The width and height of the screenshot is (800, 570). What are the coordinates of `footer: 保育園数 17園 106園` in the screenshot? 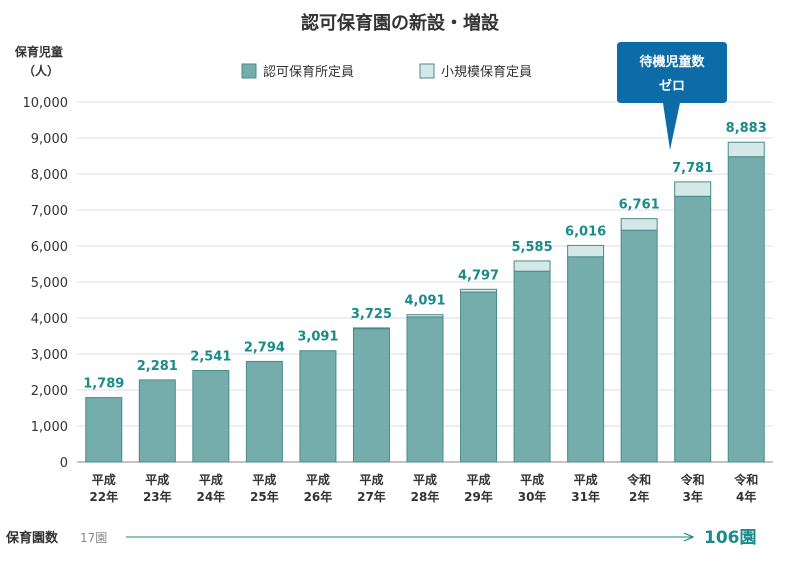 It's located at (381, 538).